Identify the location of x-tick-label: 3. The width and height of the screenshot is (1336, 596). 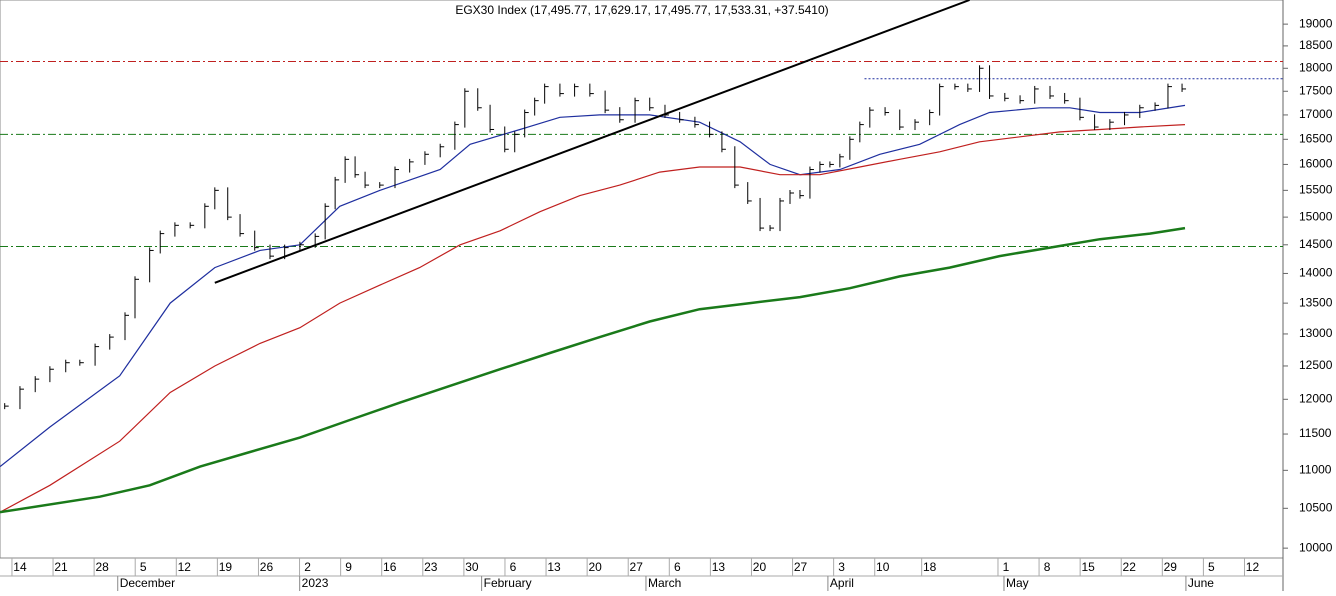
(841, 567).